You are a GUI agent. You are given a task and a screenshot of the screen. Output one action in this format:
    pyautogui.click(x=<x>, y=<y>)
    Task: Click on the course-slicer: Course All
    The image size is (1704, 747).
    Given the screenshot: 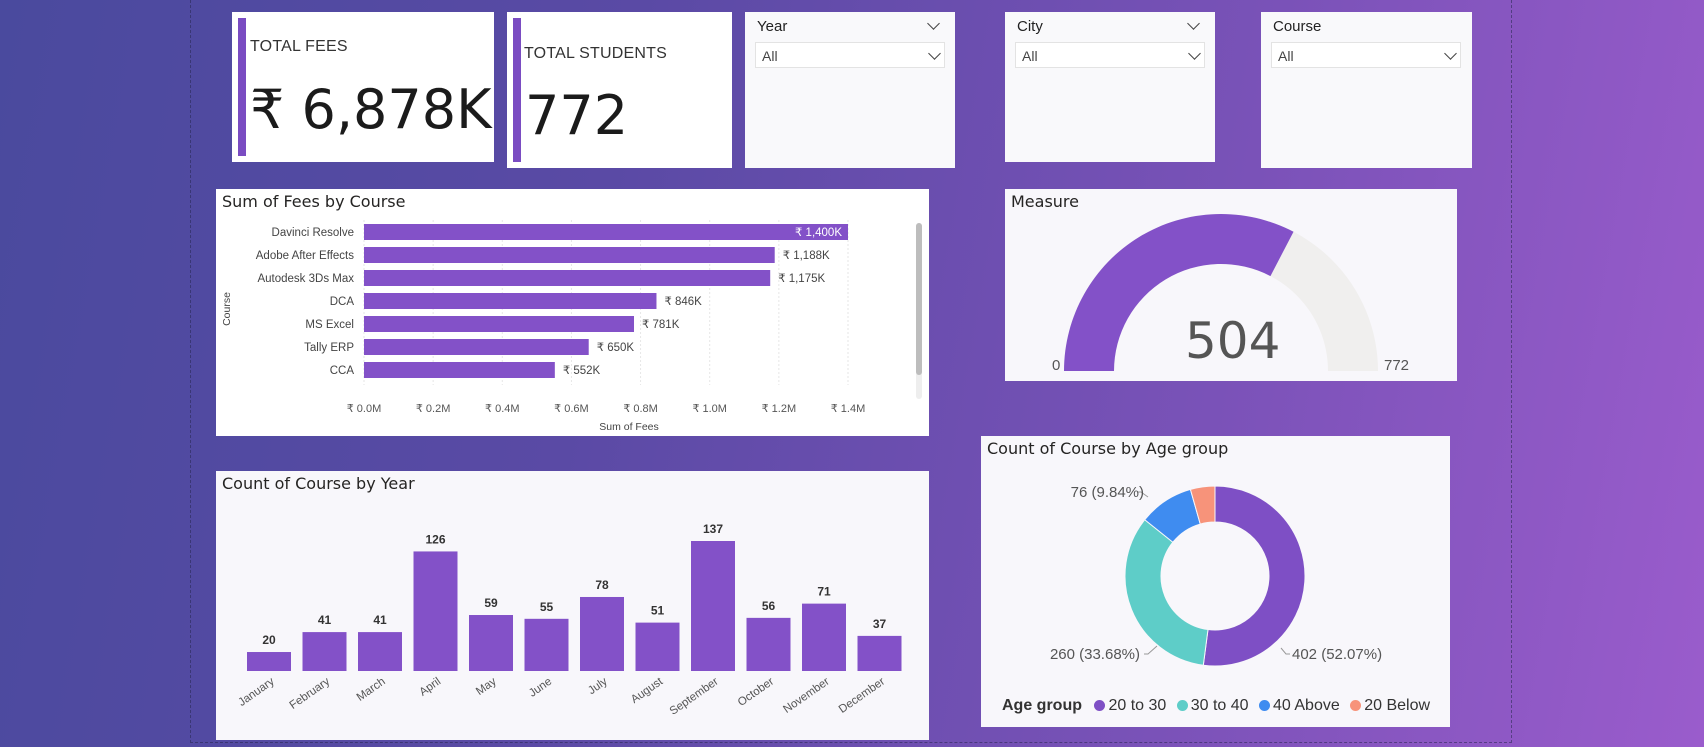 What is the action you would take?
    pyautogui.click(x=1366, y=90)
    